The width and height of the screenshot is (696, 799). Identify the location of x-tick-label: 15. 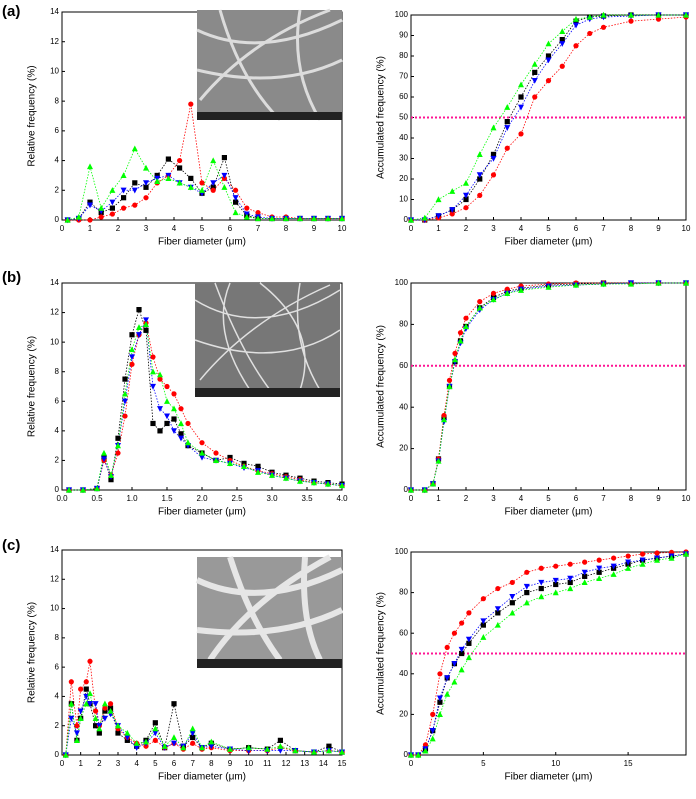
(628, 763).